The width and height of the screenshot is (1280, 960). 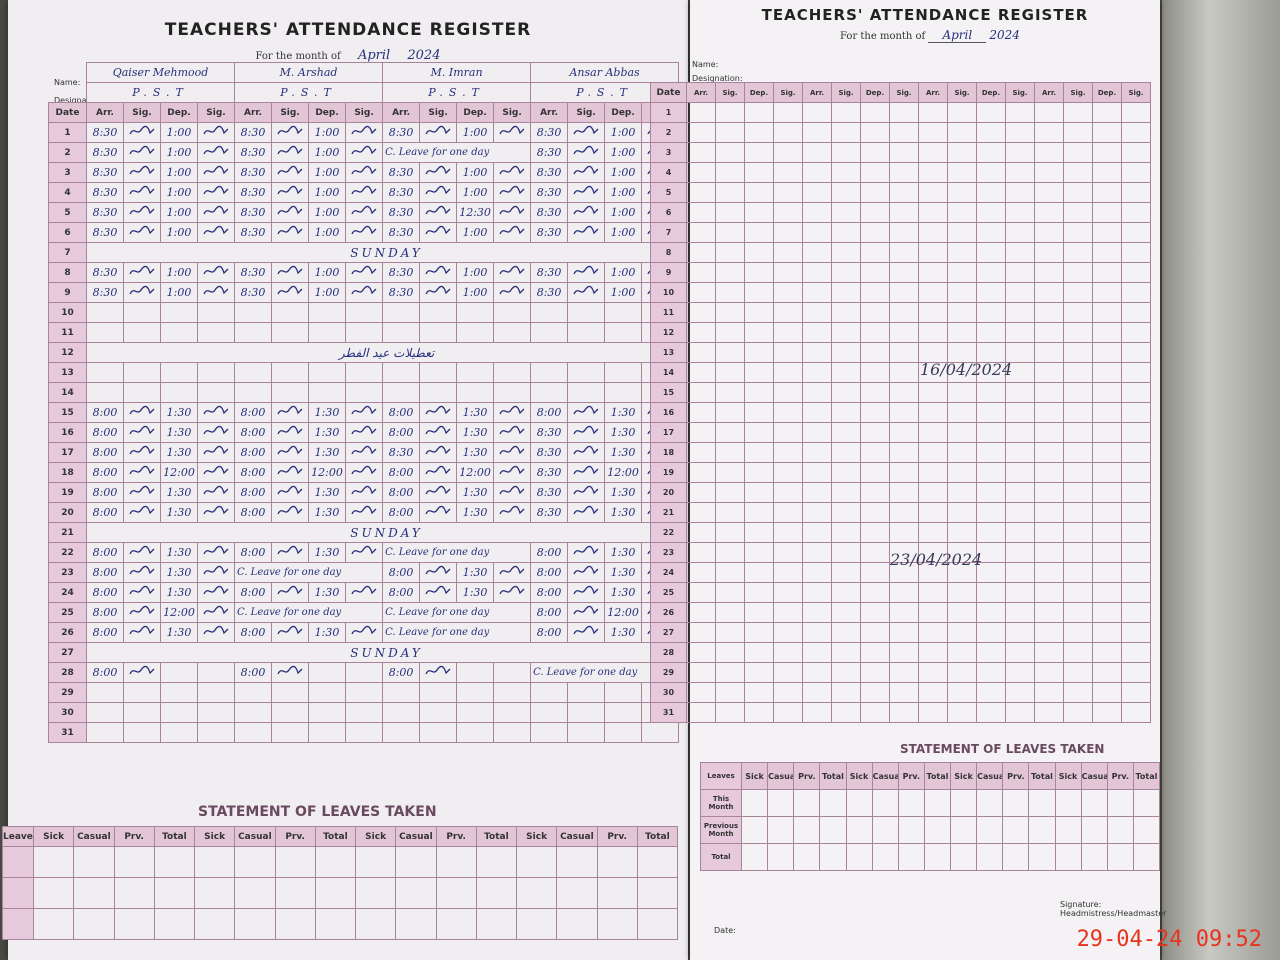 What do you see at coordinates (298, 56) in the screenshot?
I see `month-label: For the month of` at bounding box center [298, 56].